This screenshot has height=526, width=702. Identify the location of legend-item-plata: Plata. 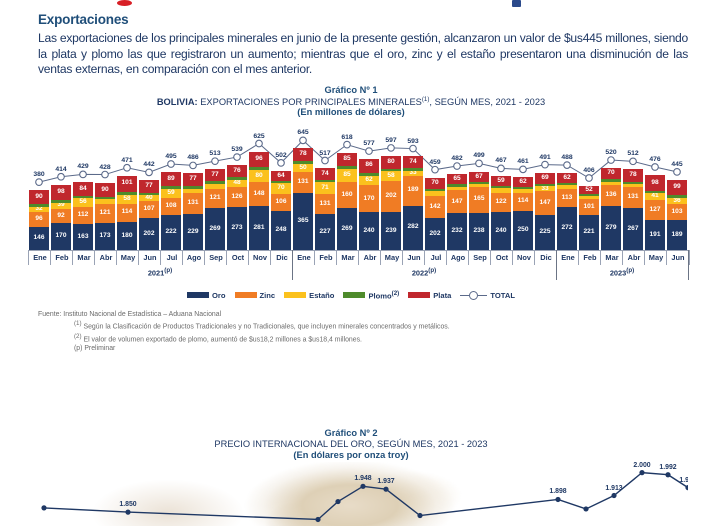
(429, 295).